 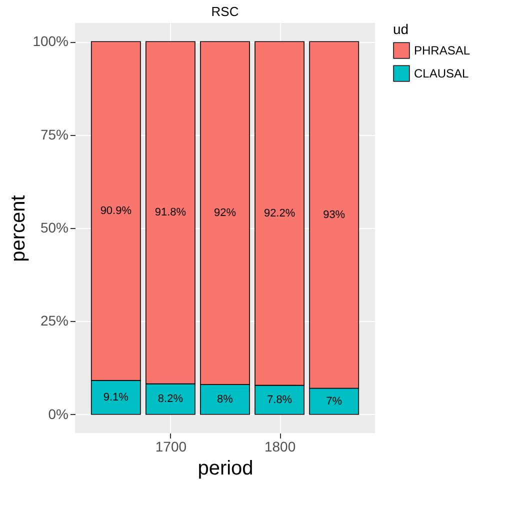 I want to click on x-tick-label: 1800, so click(x=280, y=446).